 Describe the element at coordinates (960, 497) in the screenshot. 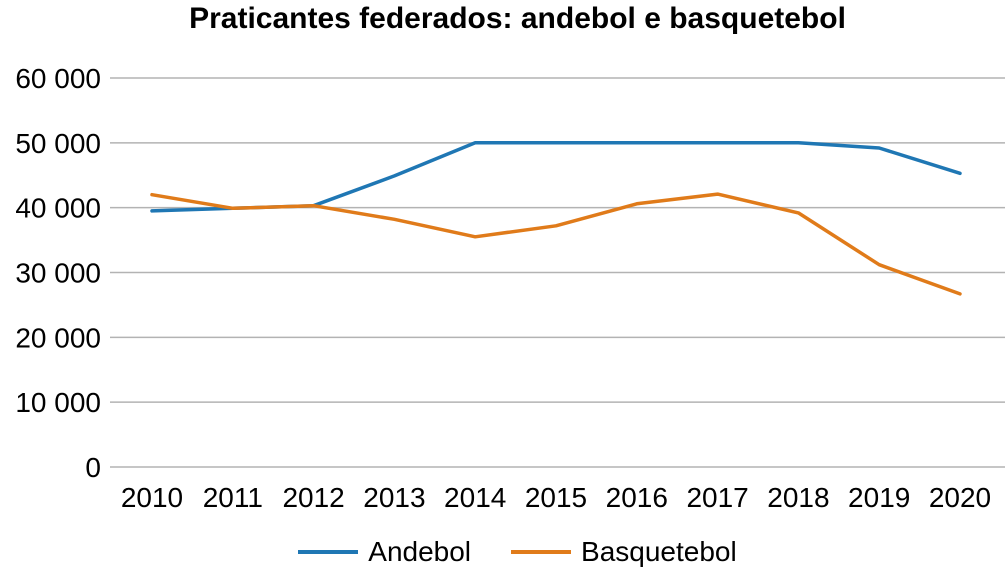

I see `x-tick-label: 2020` at that location.